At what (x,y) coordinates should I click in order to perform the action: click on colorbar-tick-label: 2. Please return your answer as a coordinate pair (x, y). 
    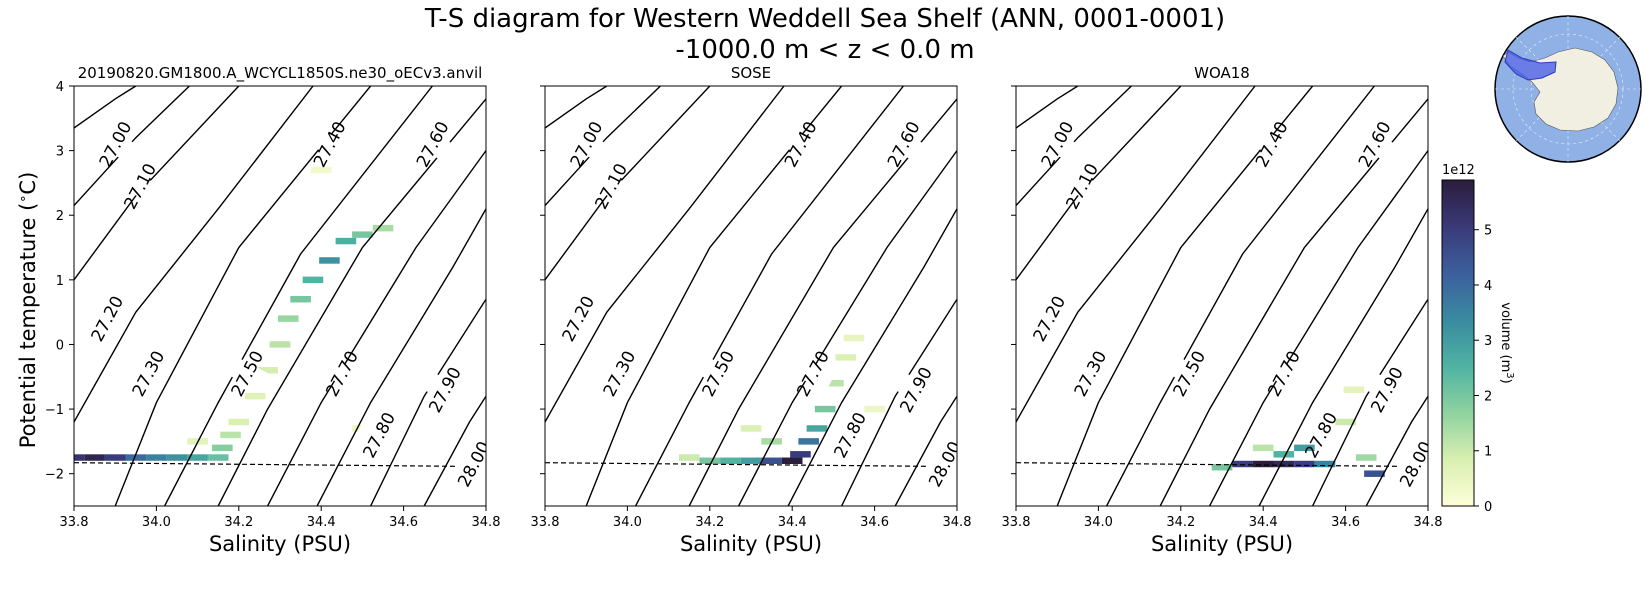
    Looking at the image, I should click on (1488, 396).